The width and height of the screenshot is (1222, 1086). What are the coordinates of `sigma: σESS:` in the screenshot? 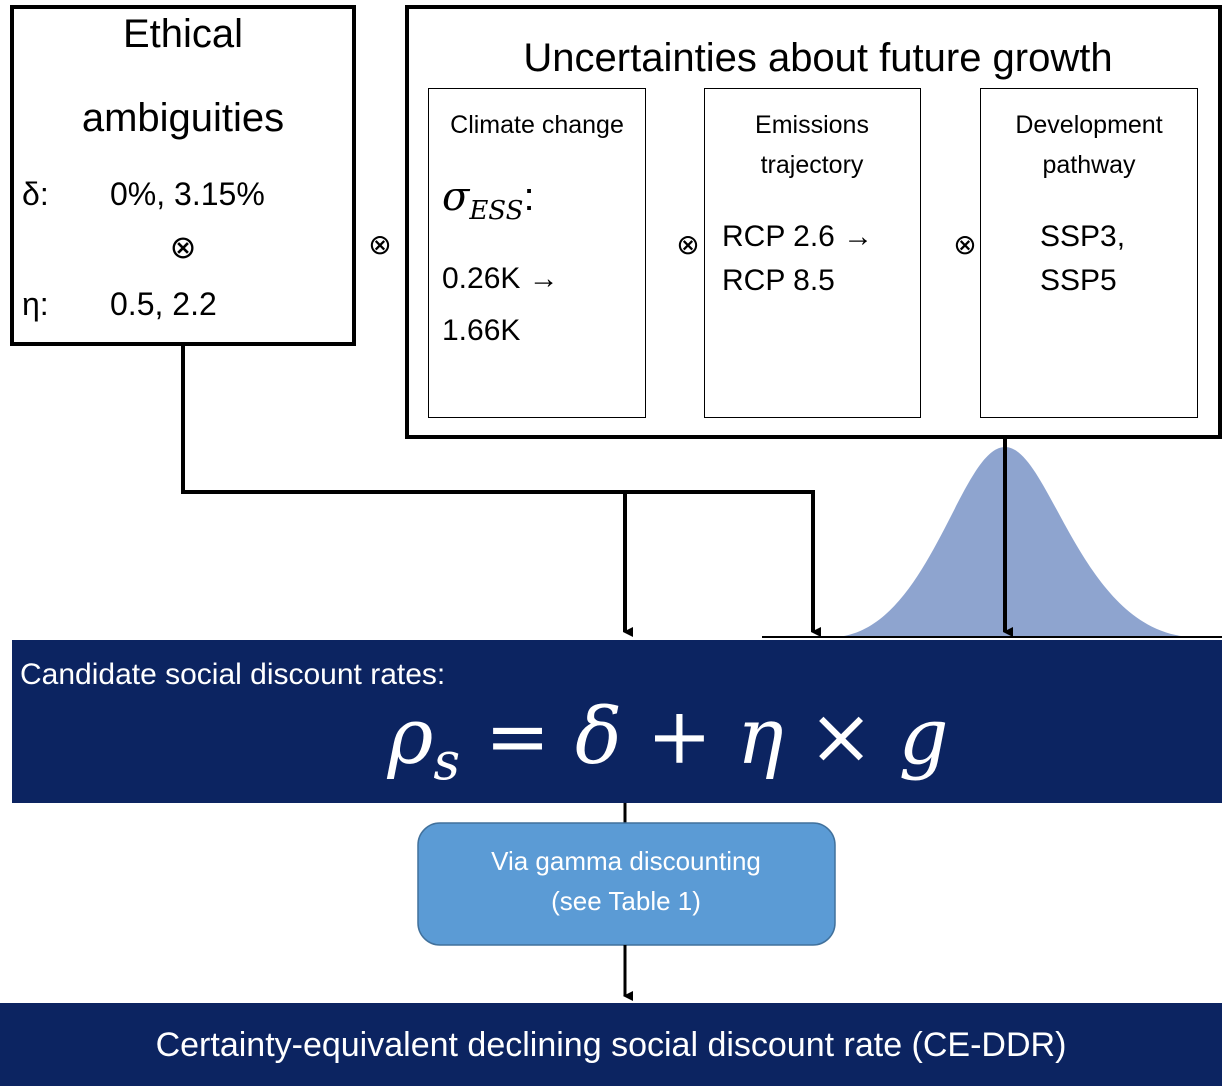 It's located at (488, 200).